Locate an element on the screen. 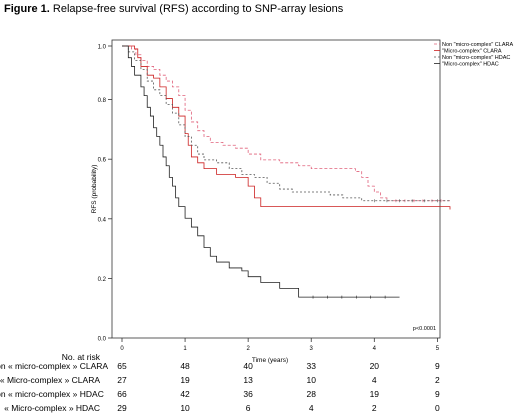 The height and width of the screenshot is (416, 520). p-value-annotation: p<0.0001 is located at coordinates (424, 329).